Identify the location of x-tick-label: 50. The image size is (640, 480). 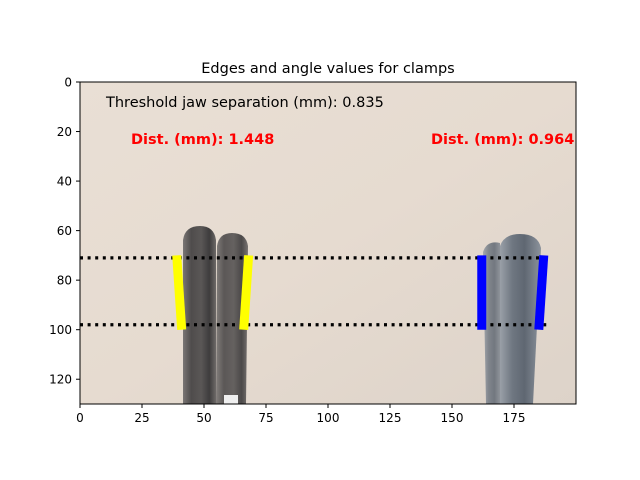
(203, 418).